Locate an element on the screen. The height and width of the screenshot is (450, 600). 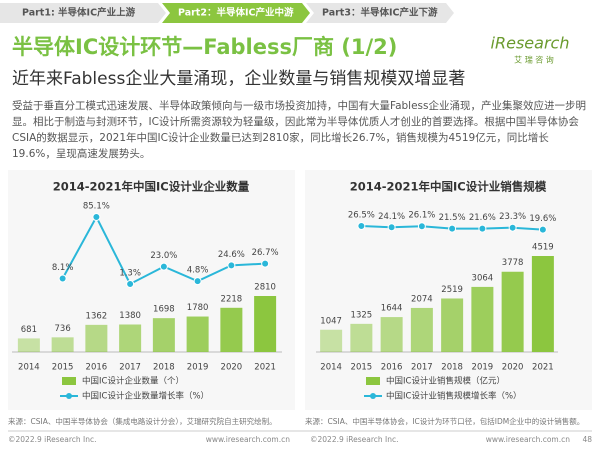
legend-label: 中国IC设计业销售规模增长率（%） is located at coordinates (454, 396).